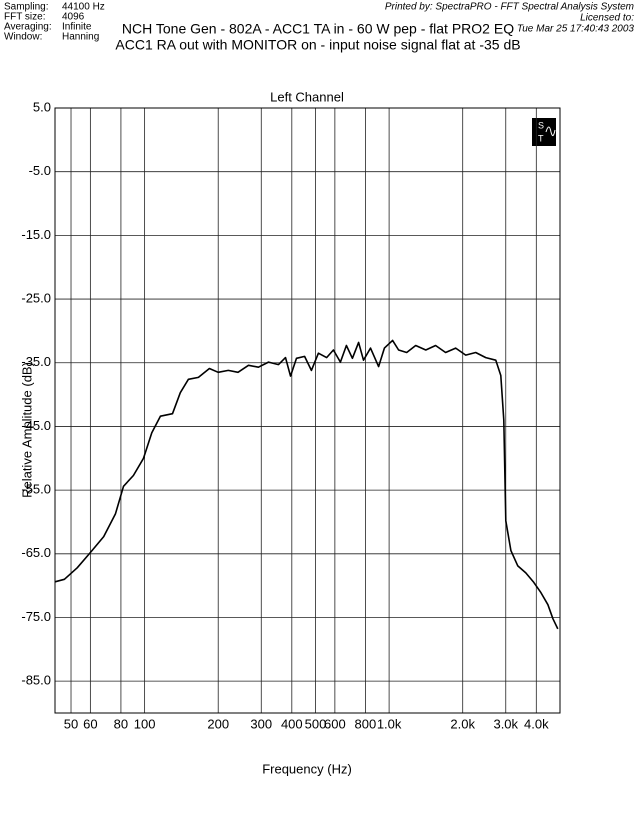 This screenshot has width=638, height=813. What do you see at coordinates (90, 723) in the screenshot?
I see `x-tick-label: 60` at bounding box center [90, 723].